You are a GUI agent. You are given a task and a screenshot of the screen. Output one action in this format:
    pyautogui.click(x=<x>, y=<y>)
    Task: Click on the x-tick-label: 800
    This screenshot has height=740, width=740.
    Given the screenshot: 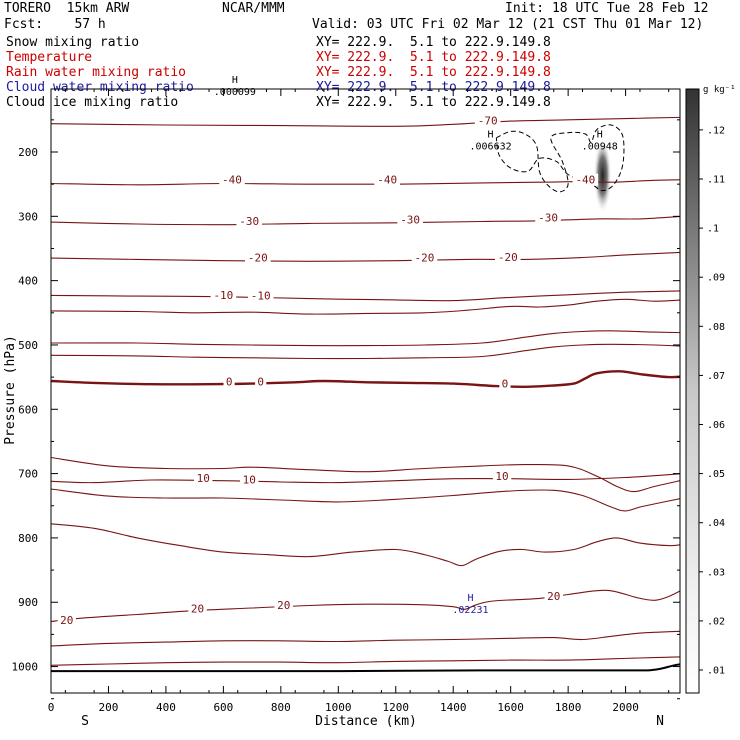 What is the action you would take?
    pyautogui.click(x=281, y=707)
    